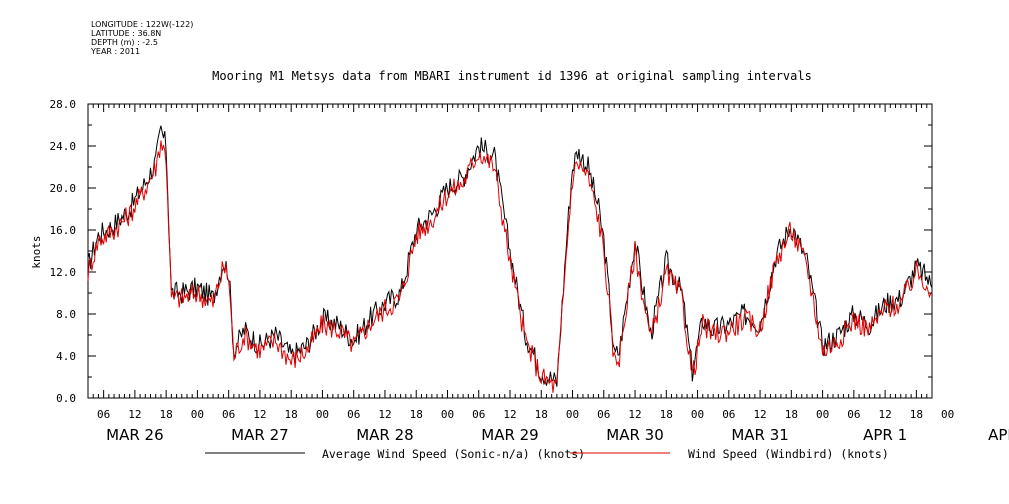 Image resolution: width=1009 pixels, height=504 pixels. What do you see at coordinates (453, 454) in the screenshot?
I see `legend-label-average: Average Wind Speed (Sonic-n/a) (knots)` at bounding box center [453, 454].